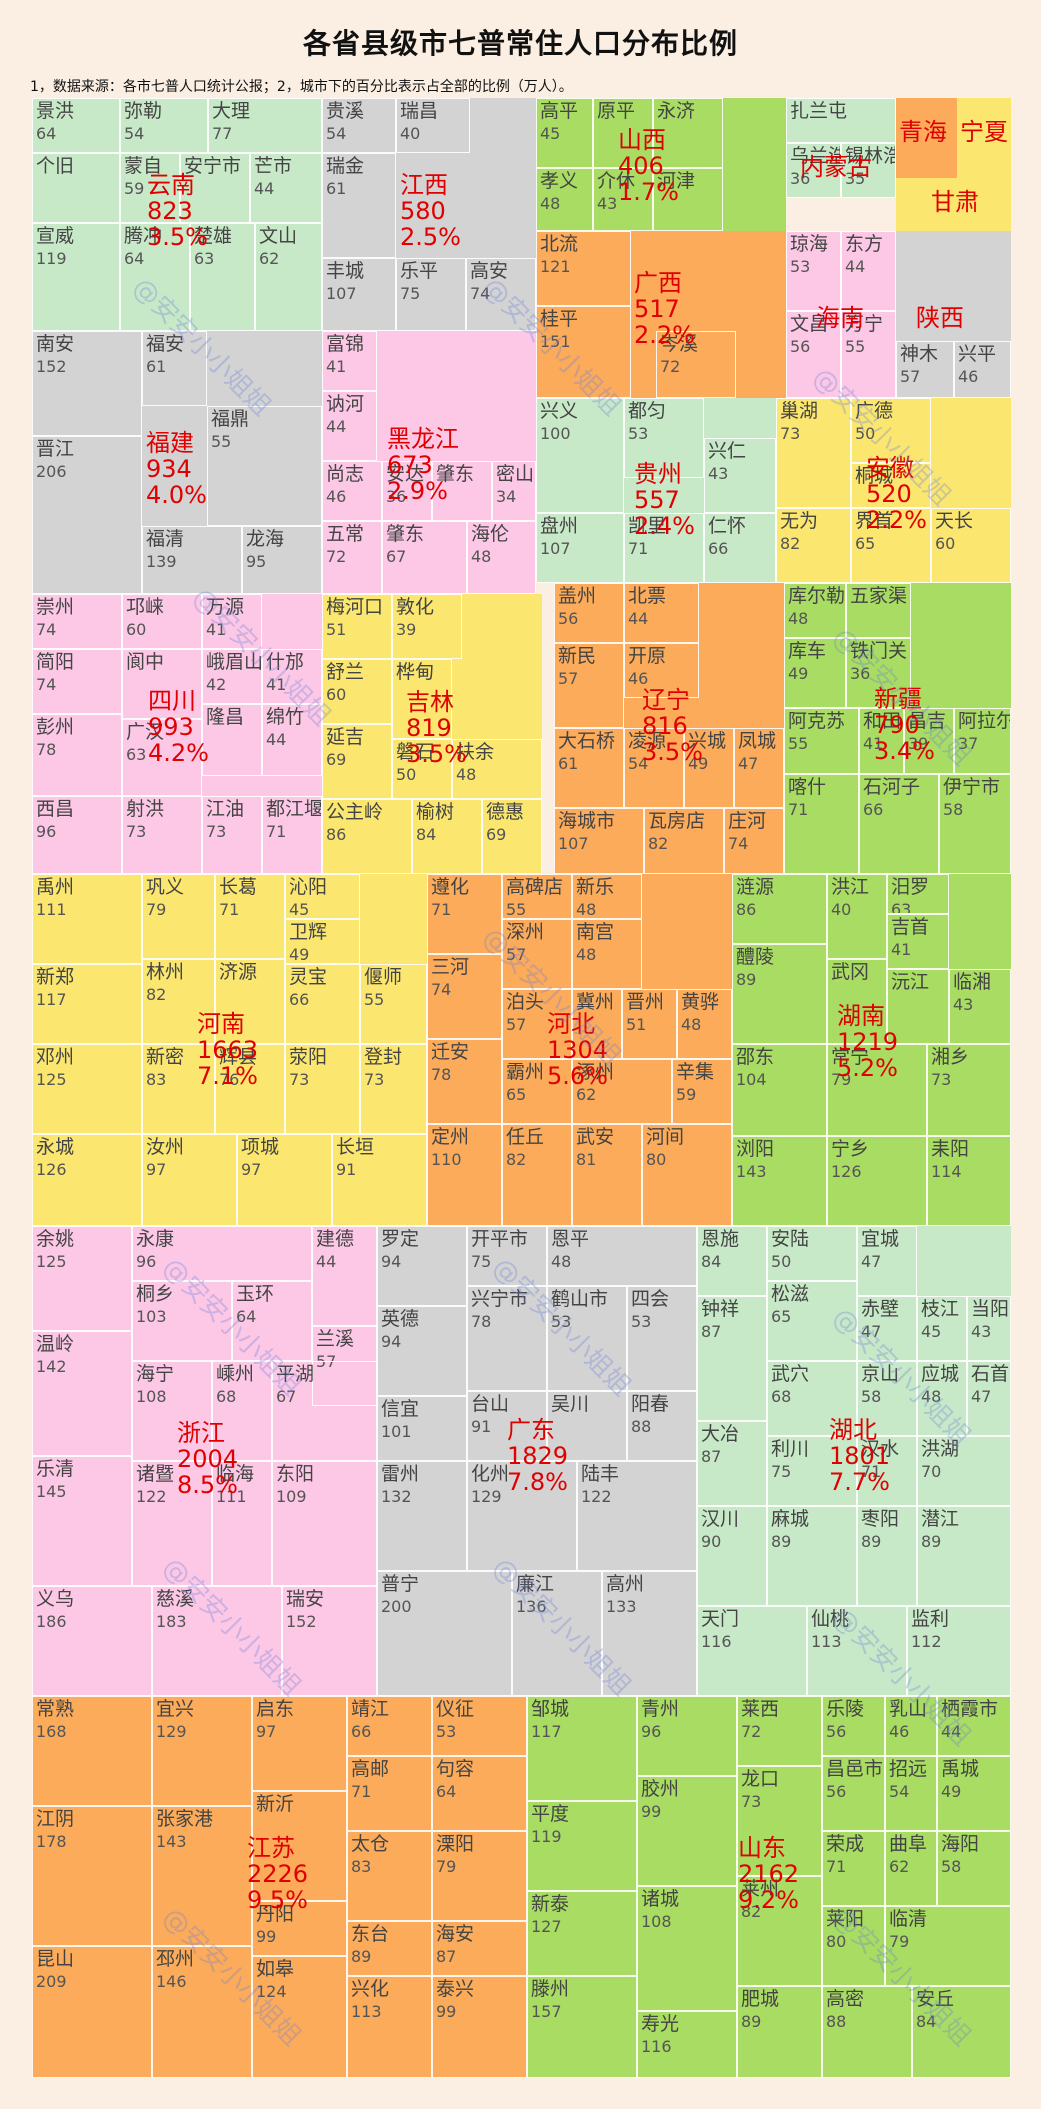  Describe the element at coordinates (479, 2027) in the screenshot. I see `city-cell: 泰兴 99` at that location.